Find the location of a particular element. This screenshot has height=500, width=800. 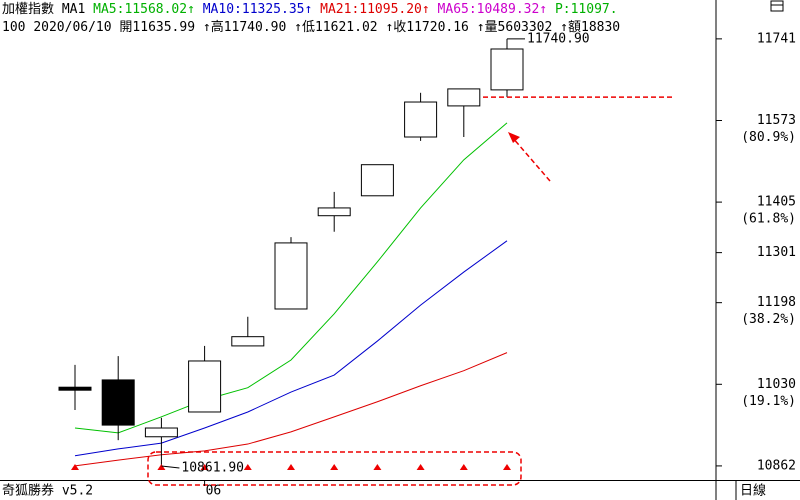

footer-left: 奇狐勝券 v5.2 is located at coordinates (47, 491).